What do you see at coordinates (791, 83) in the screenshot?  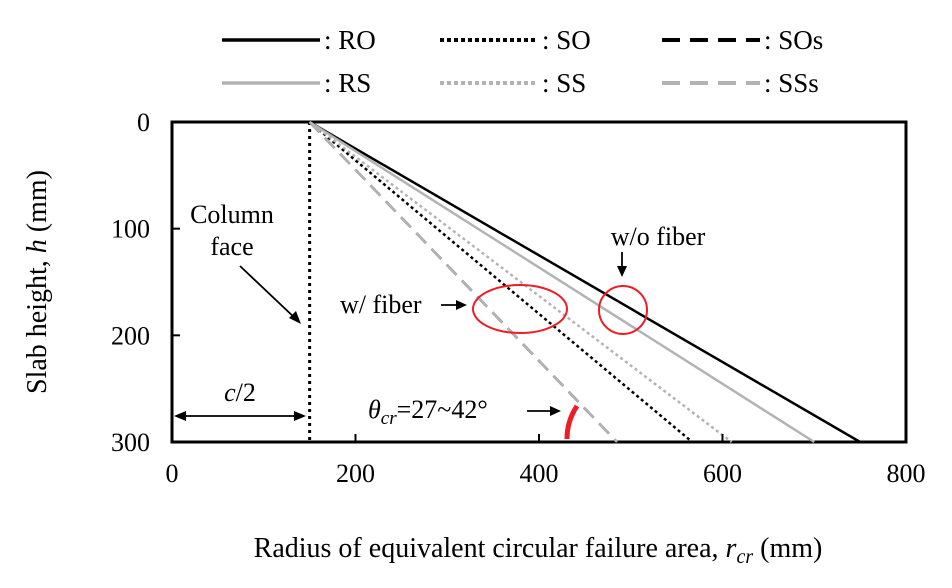 I see `legend-label: : SSs` at bounding box center [791, 83].